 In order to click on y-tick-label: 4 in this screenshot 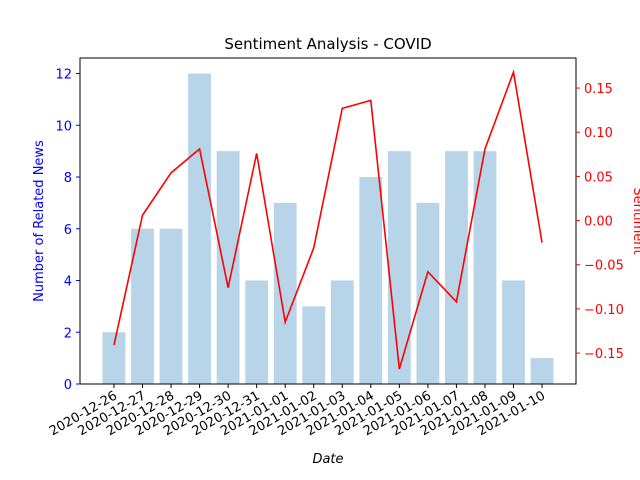, I will do `click(68, 282)`.